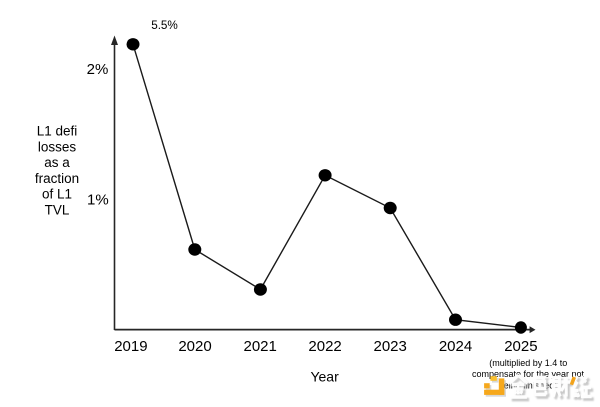 The width and height of the screenshot is (600, 407). What do you see at coordinates (324, 346) in the screenshot?
I see `svg-text: 2022` at bounding box center [324, 346].